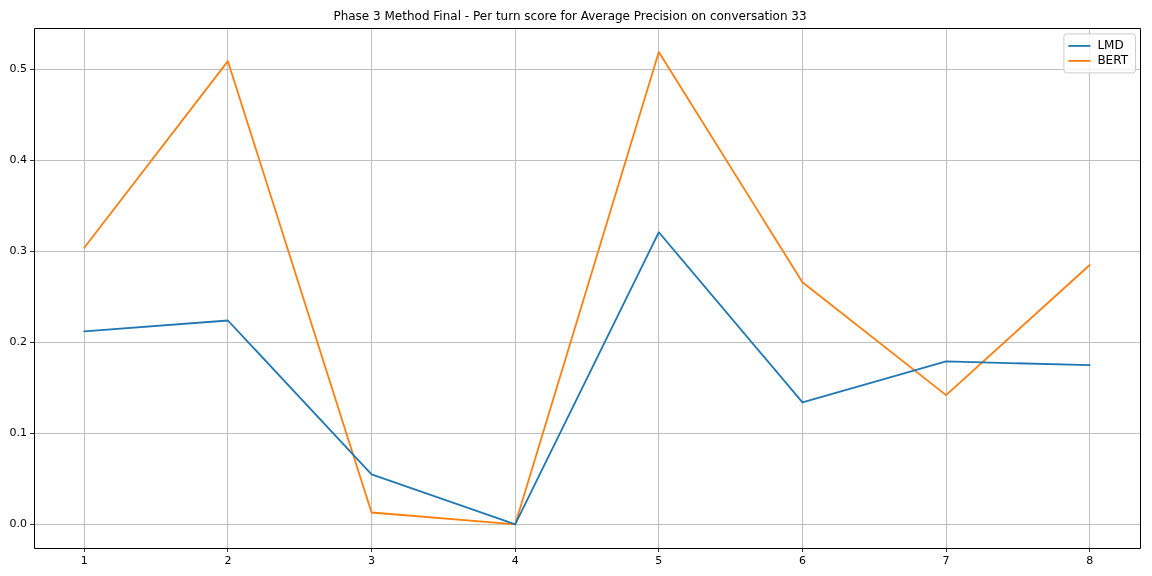 This screenshot has height=576, width=1152. Describe the element at coordinates (570, 16) in the screenshot. I see `chart-title: Phase 3 Method Final - Per turn score for Average Precision on conversation 33` at that location.